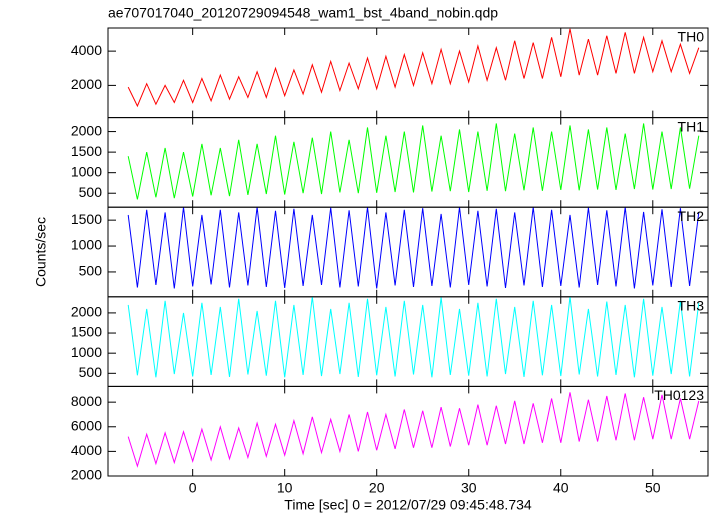  What do you see at coordinates (691, 216) in the screenshot?
I see `panel-label: TH2` at bounding box center [691, 216].